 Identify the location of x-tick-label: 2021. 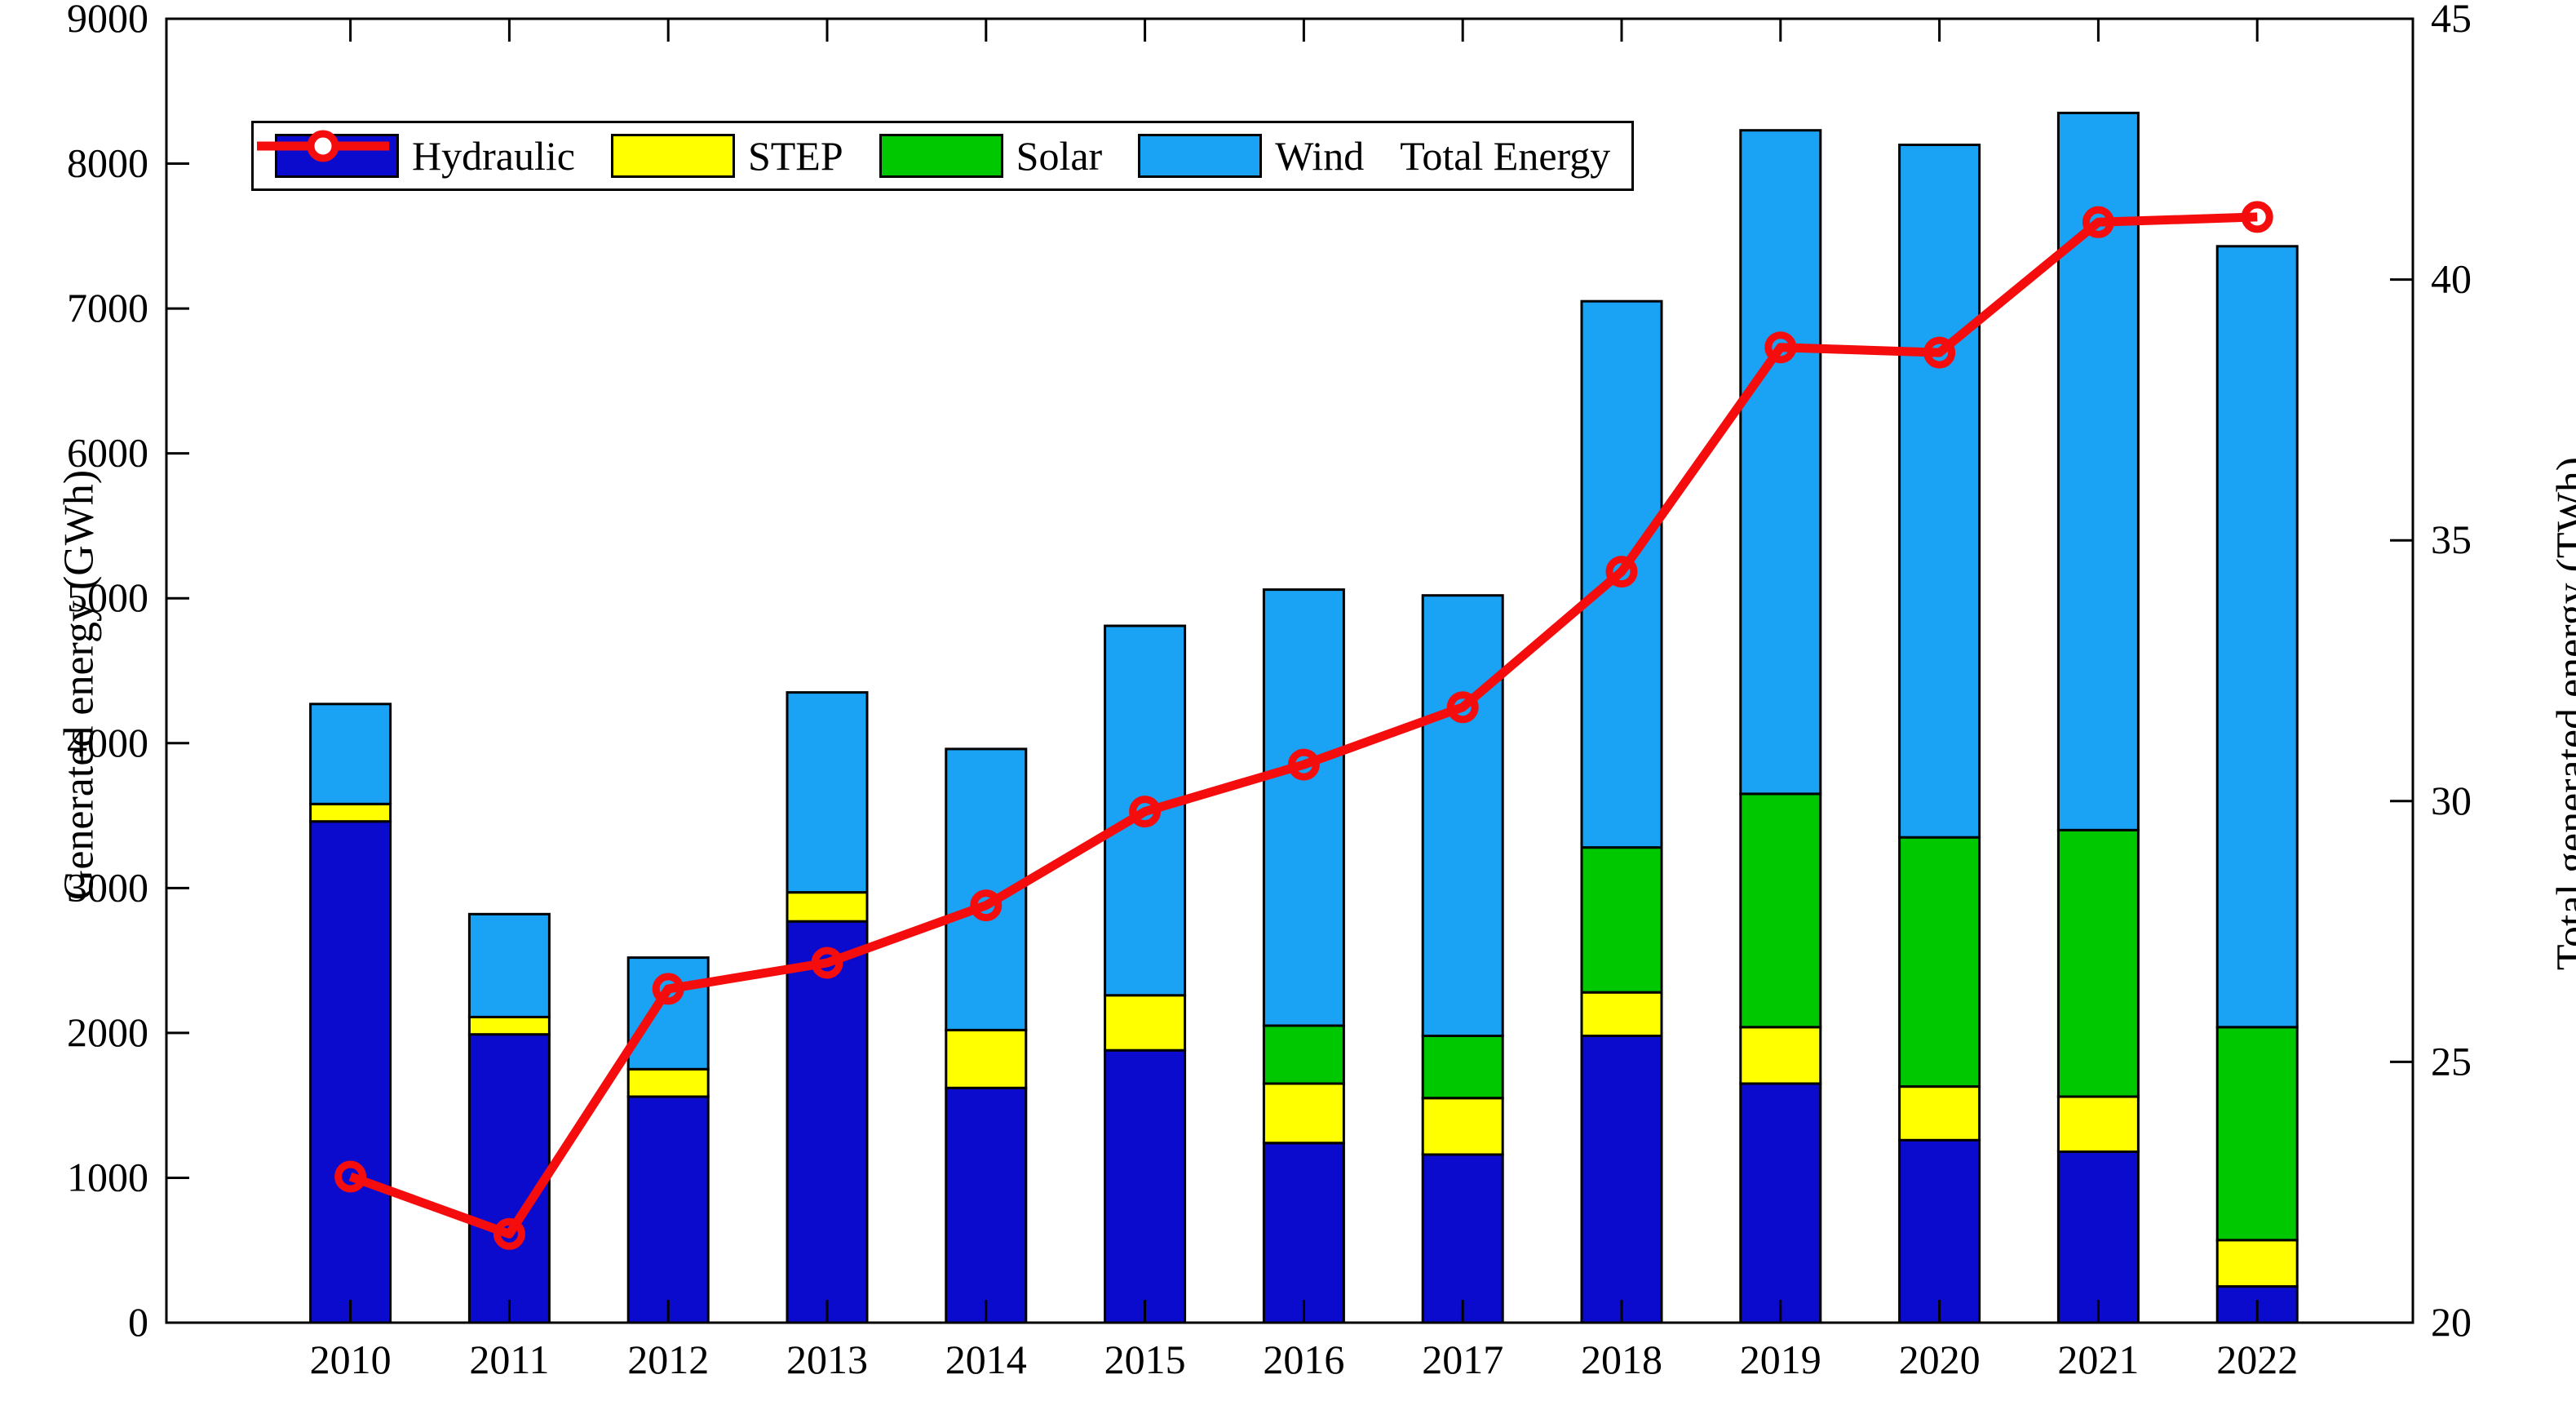
(2098, 1359).